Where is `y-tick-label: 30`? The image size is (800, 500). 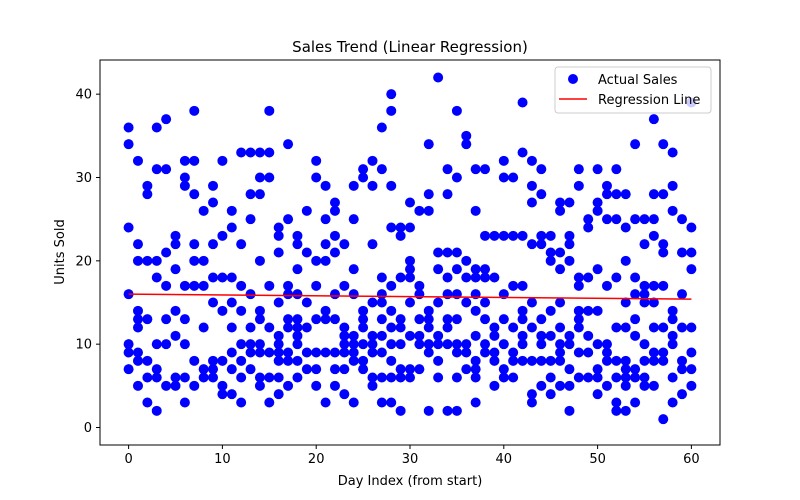
y-tick-label: 30 is located at coordinates (83, 178).